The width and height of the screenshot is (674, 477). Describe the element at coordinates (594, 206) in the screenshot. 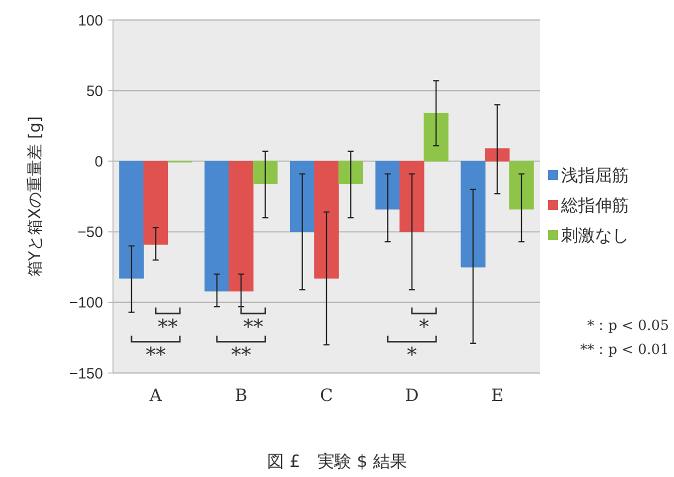

I see `legend-label: 総指伸筋` at that location.